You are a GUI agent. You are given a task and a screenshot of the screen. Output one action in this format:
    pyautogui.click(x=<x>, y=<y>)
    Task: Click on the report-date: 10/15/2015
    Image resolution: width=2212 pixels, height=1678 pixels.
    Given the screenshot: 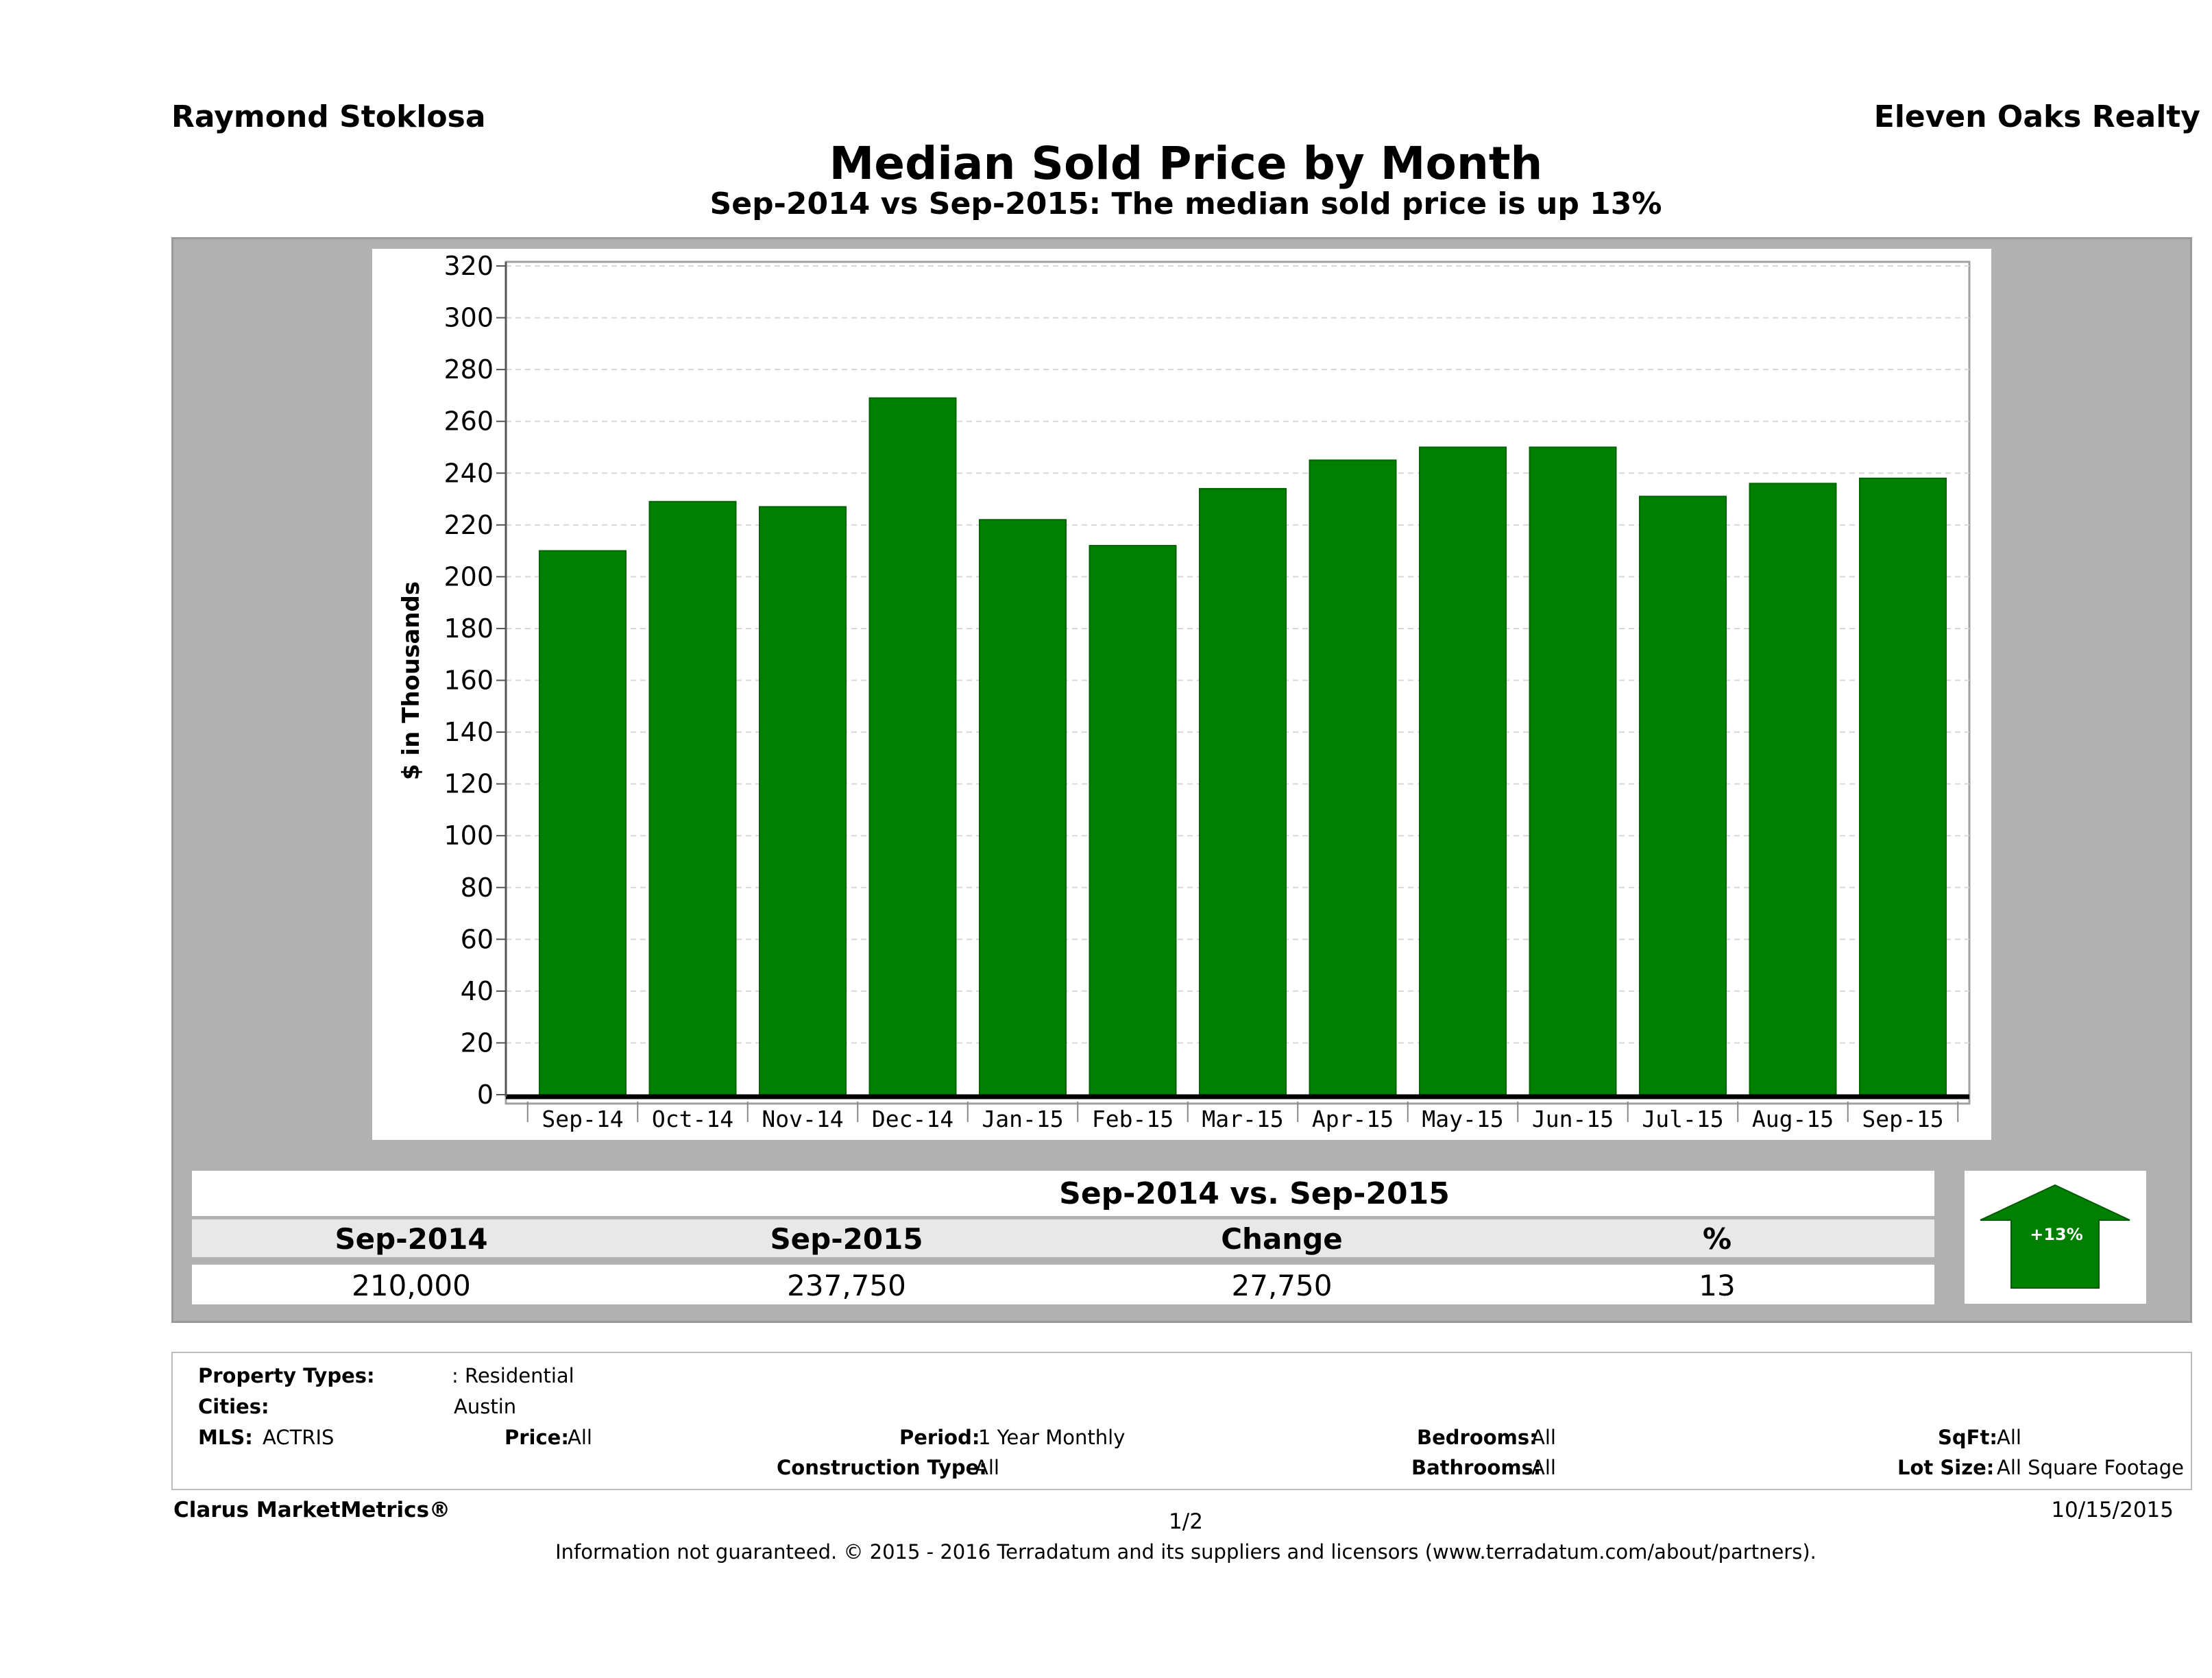 What is the action you would take?
    pyautogui.click(x=2112, y=1510)
    